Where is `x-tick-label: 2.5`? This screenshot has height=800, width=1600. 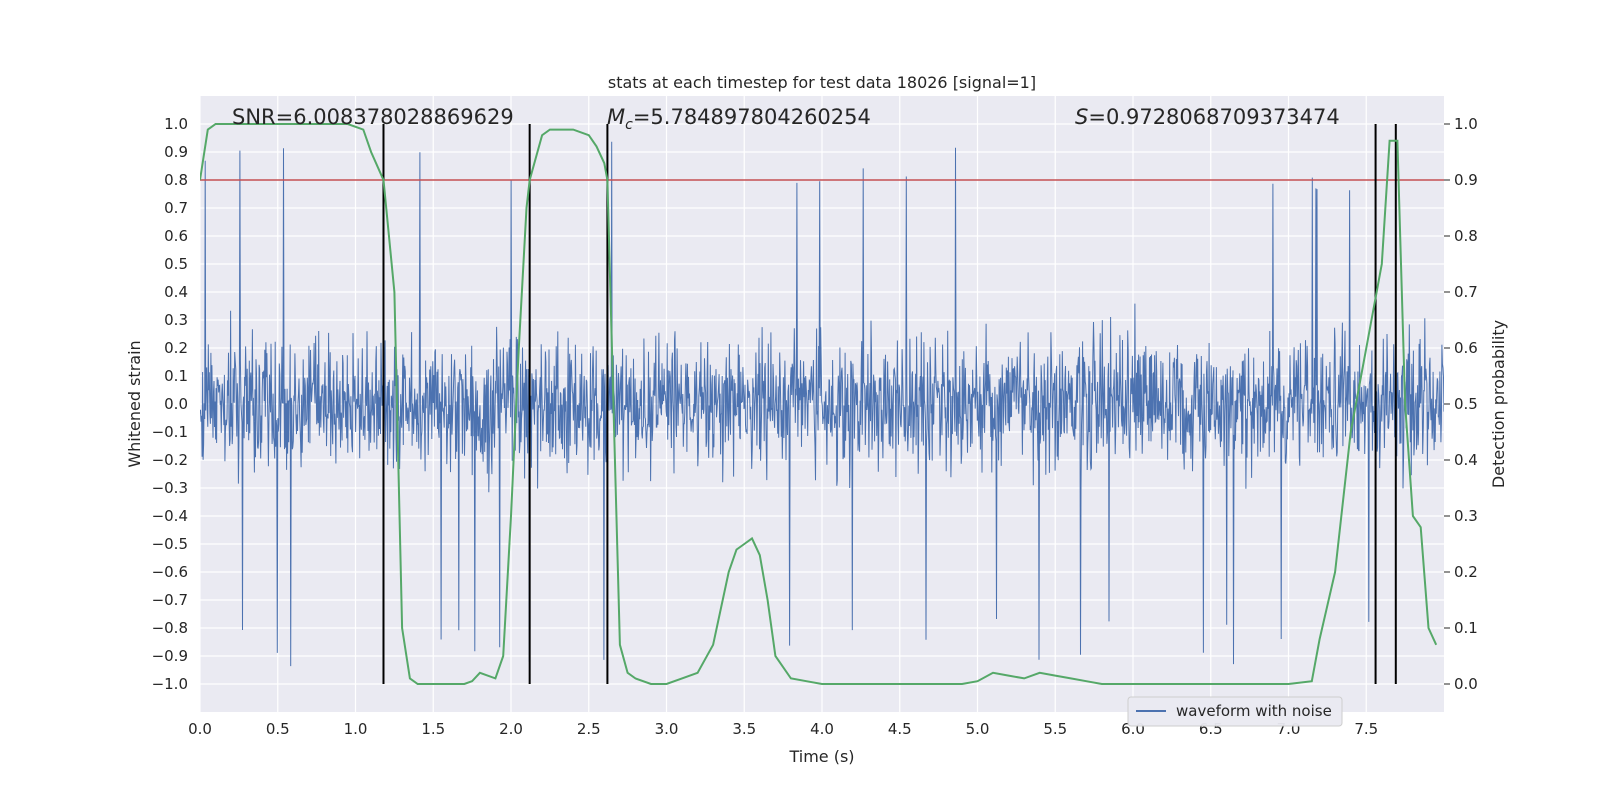
x-tick-label: 2.5 is located at coordinates (589, 729).